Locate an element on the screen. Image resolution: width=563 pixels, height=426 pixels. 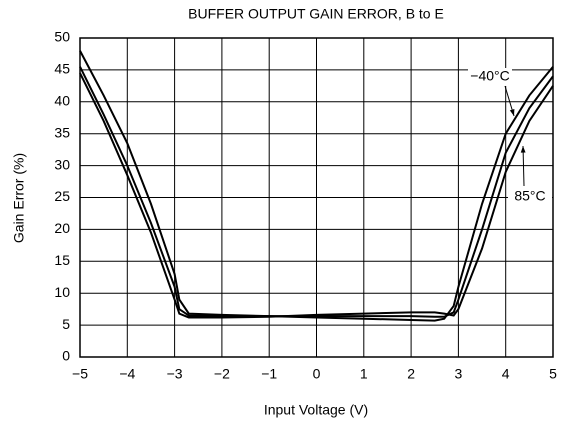
y-tick-label: 30 is located at coordinates (62, 164).